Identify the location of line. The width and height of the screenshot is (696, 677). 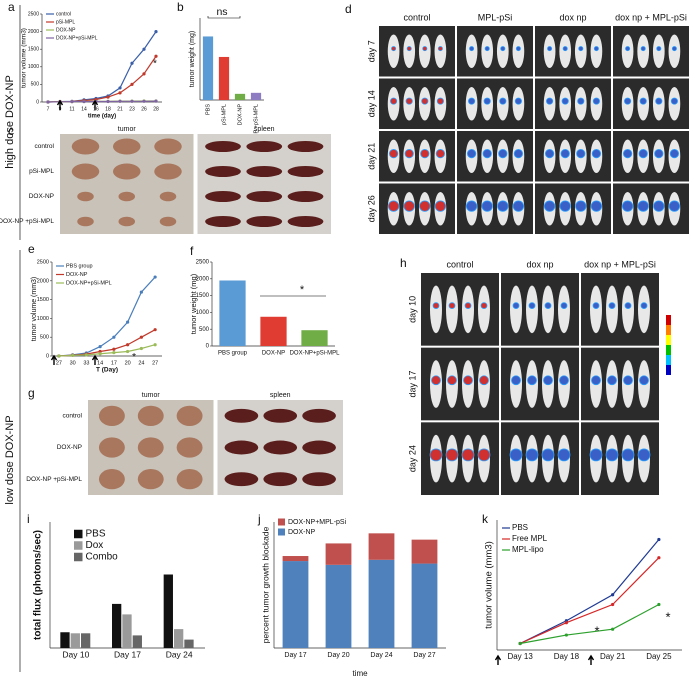
(102, 101).